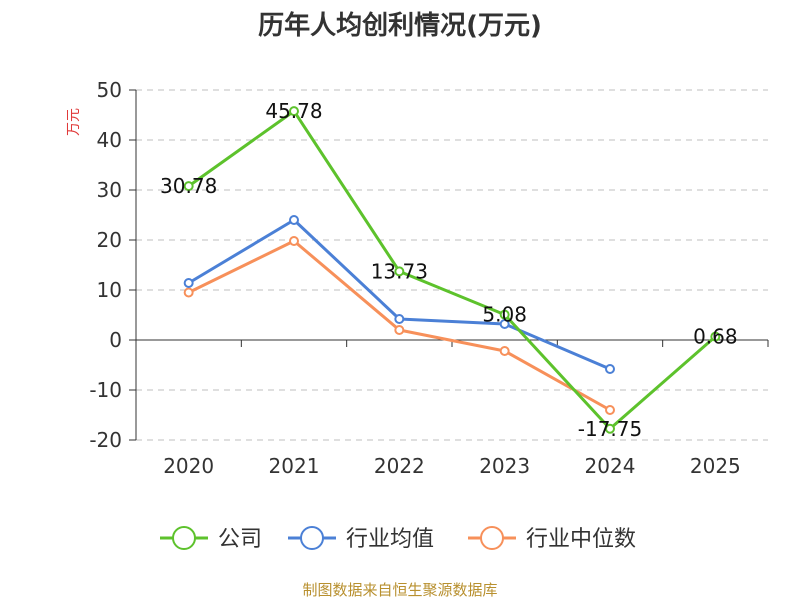 Image resolution: width=800 pixels, height=600 pixels. I want to click on y-tick-label: 20, so click(109, 240).